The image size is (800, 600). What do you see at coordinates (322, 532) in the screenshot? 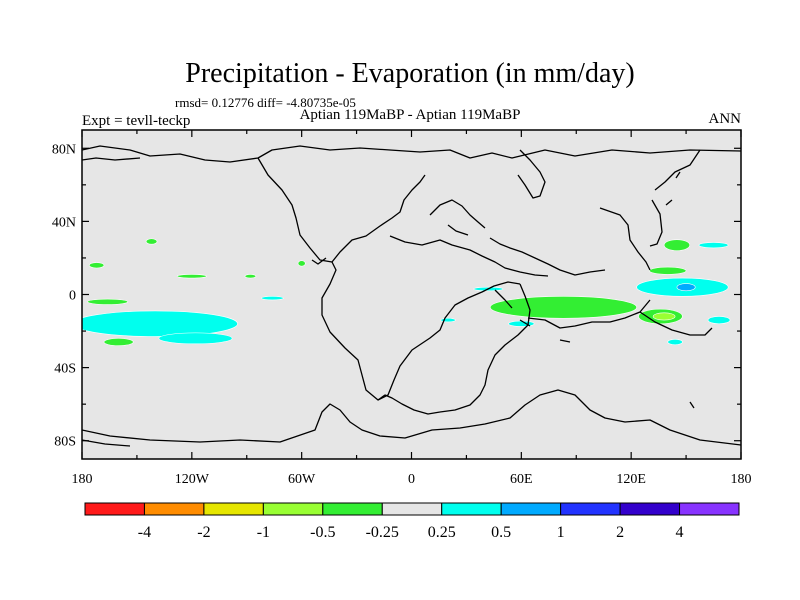
I see `colorbar-label: -0.5` at bounding box center [322, 532].